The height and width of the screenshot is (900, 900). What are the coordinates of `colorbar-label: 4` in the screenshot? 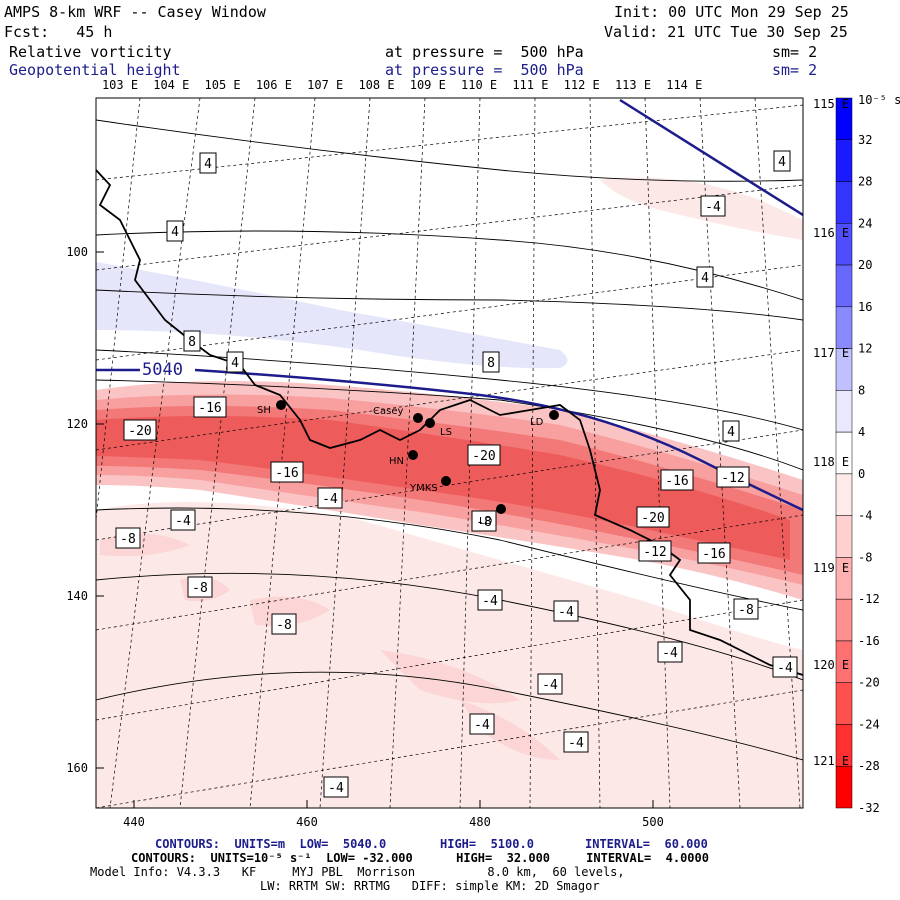 It's located at (861, 432).